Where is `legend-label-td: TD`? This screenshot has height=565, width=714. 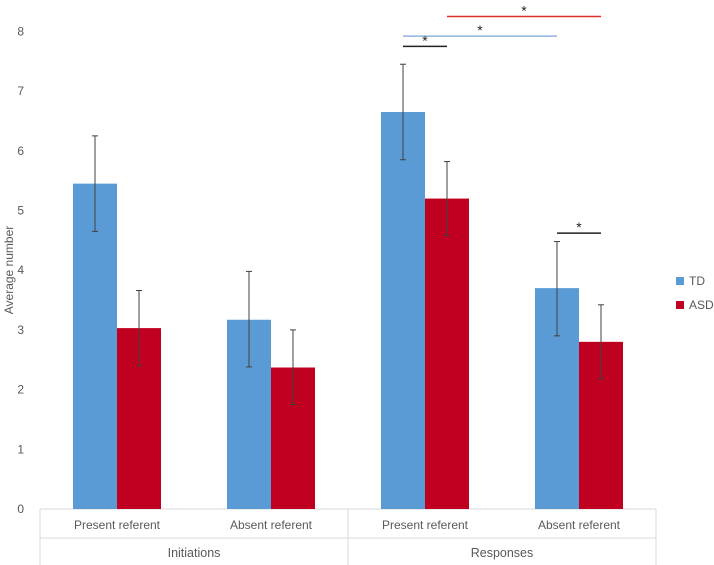
legend-label-td: TD is located at coordinates (697, 281).